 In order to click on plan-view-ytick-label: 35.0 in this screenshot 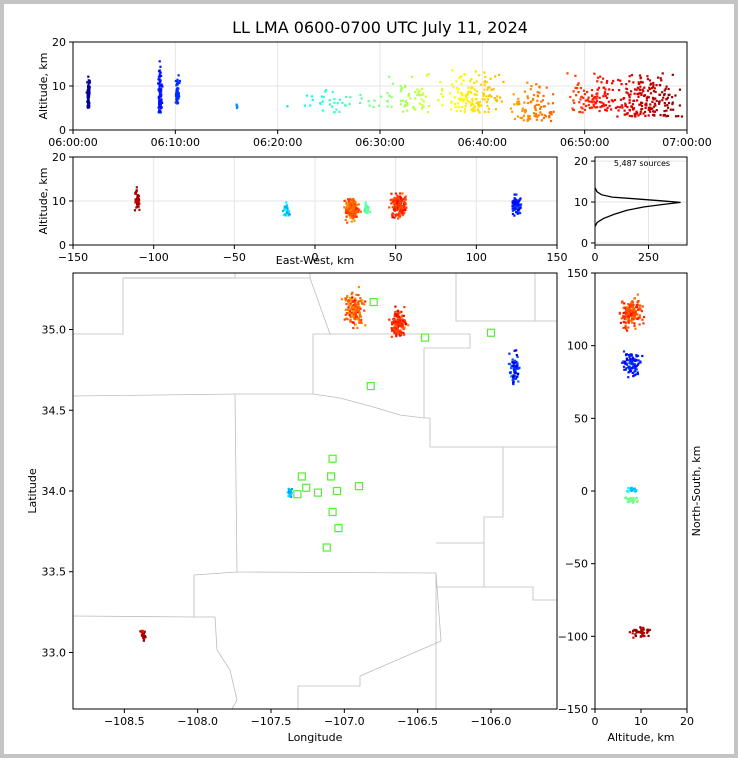, I will do `click(54, 330)`.